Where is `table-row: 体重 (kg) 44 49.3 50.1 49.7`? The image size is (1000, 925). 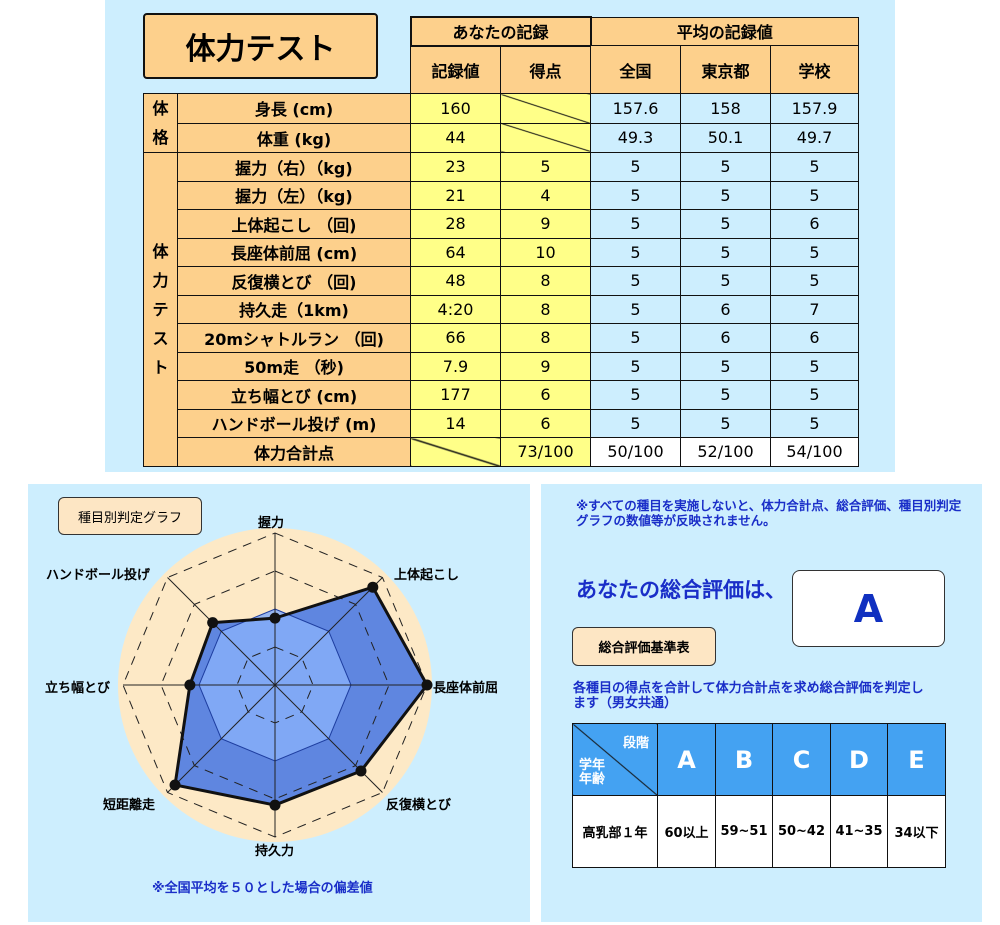
table-row: 体重 (kg) 44 49.3 50.1 49.7 is located at coordinates (501, 137).